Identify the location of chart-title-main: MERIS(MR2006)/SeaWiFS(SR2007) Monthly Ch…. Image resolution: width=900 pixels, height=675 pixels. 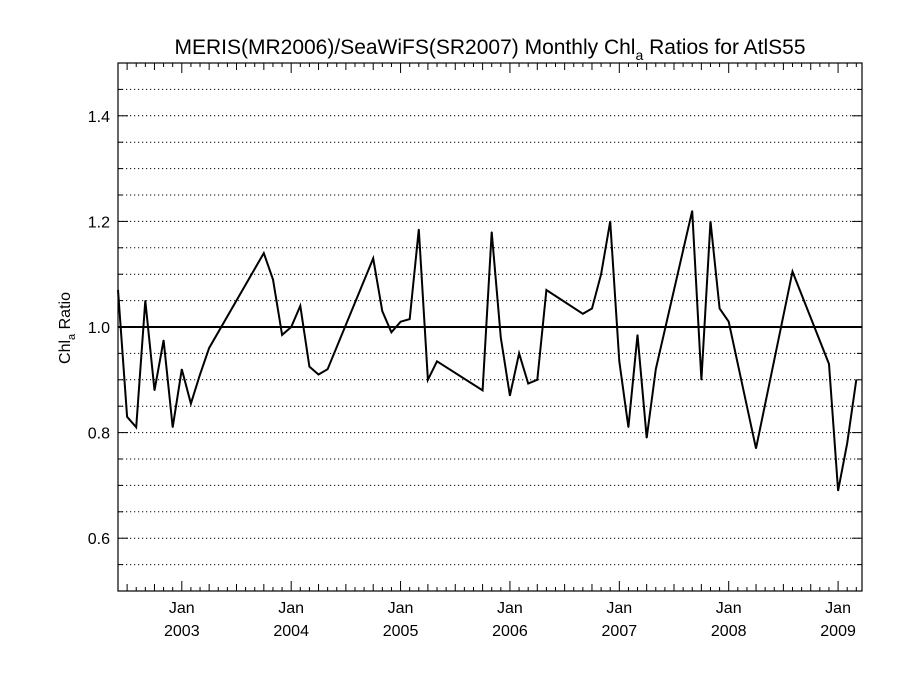
(404, 47).